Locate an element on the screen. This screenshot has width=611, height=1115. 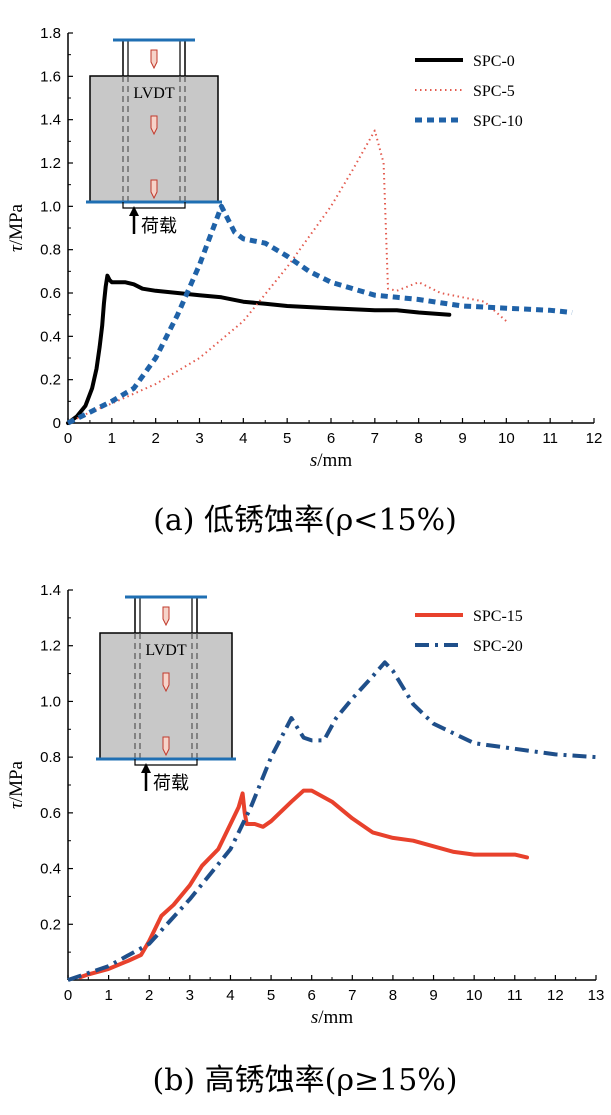
x-tick-label: 13 is located at coordinates (596, 995).